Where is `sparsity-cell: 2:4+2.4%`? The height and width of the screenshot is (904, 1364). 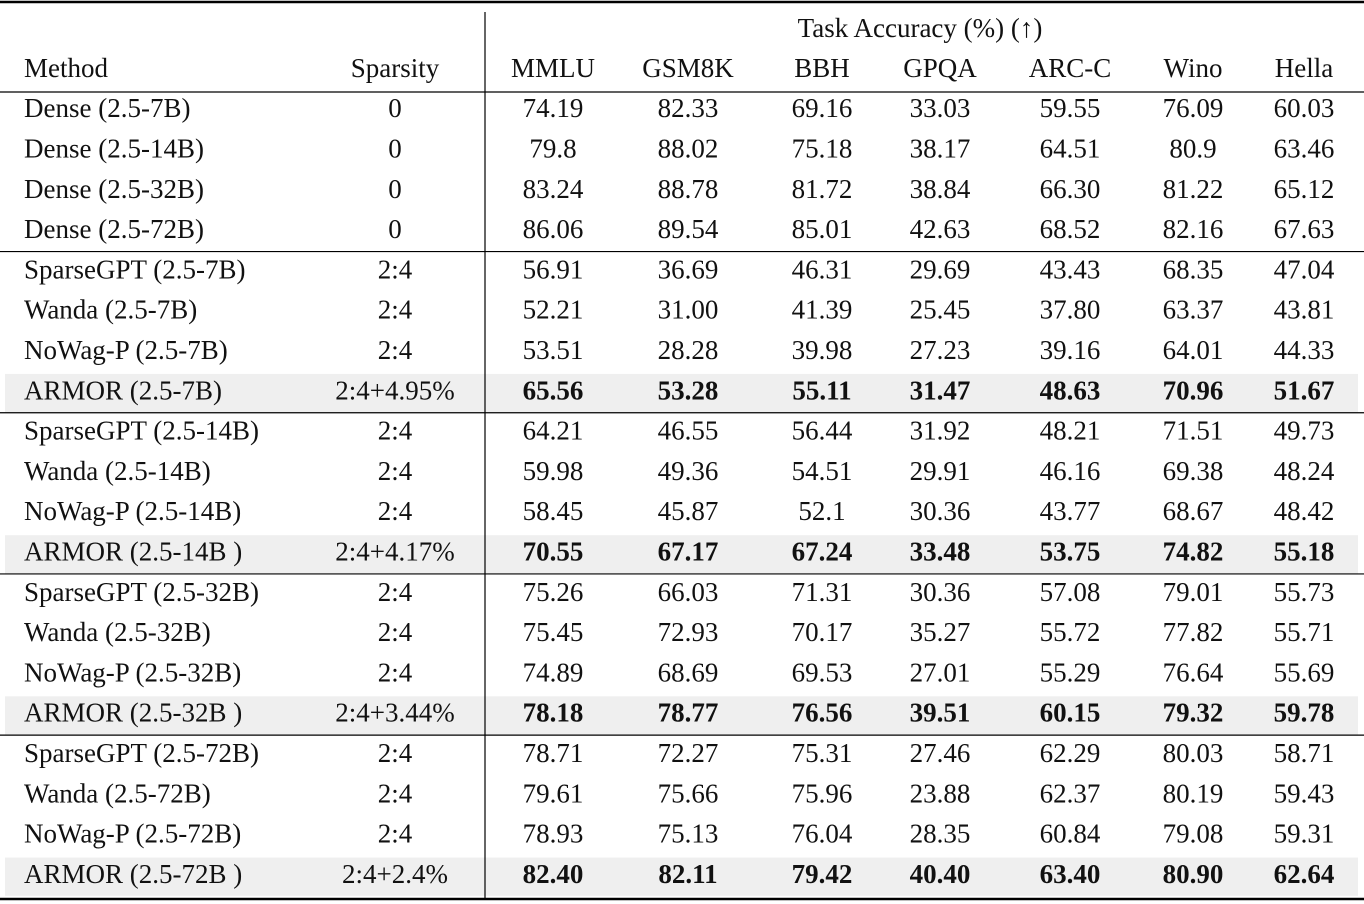 sparsity-cell: 2:4+2.4% is located at coordinates (395, 874).